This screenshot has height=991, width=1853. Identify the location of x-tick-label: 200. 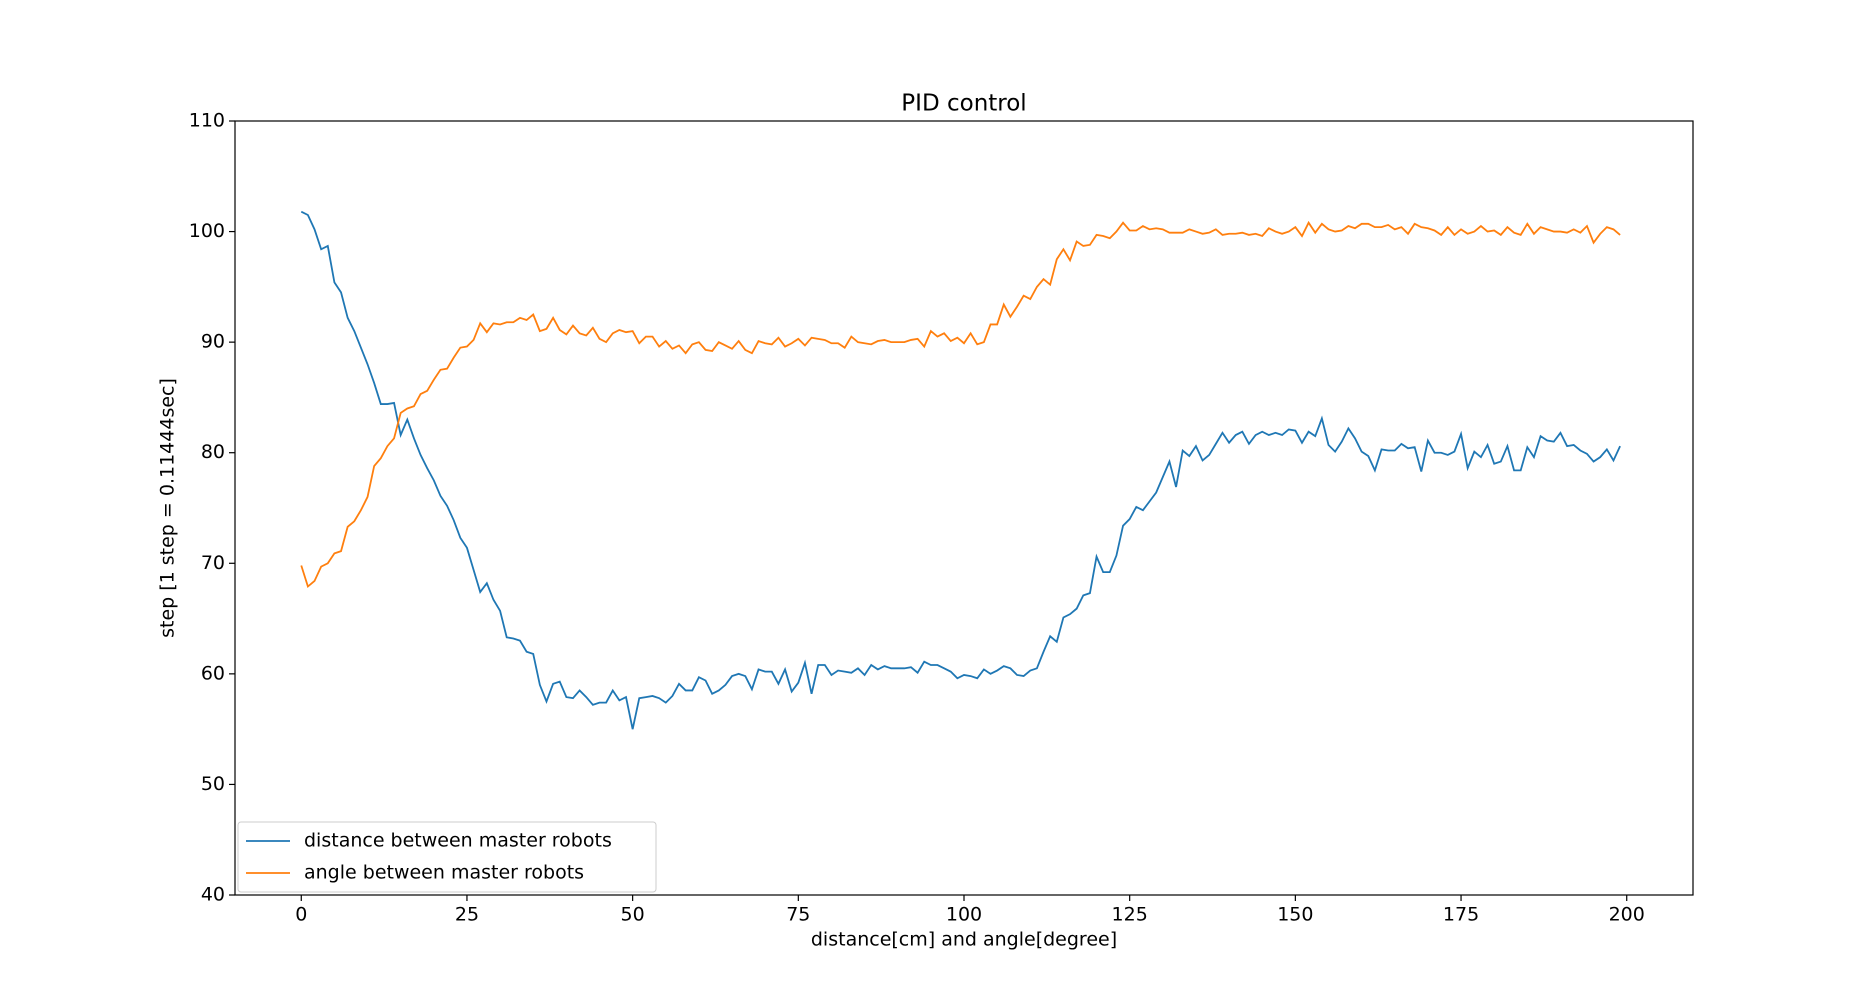
(1627, 915).